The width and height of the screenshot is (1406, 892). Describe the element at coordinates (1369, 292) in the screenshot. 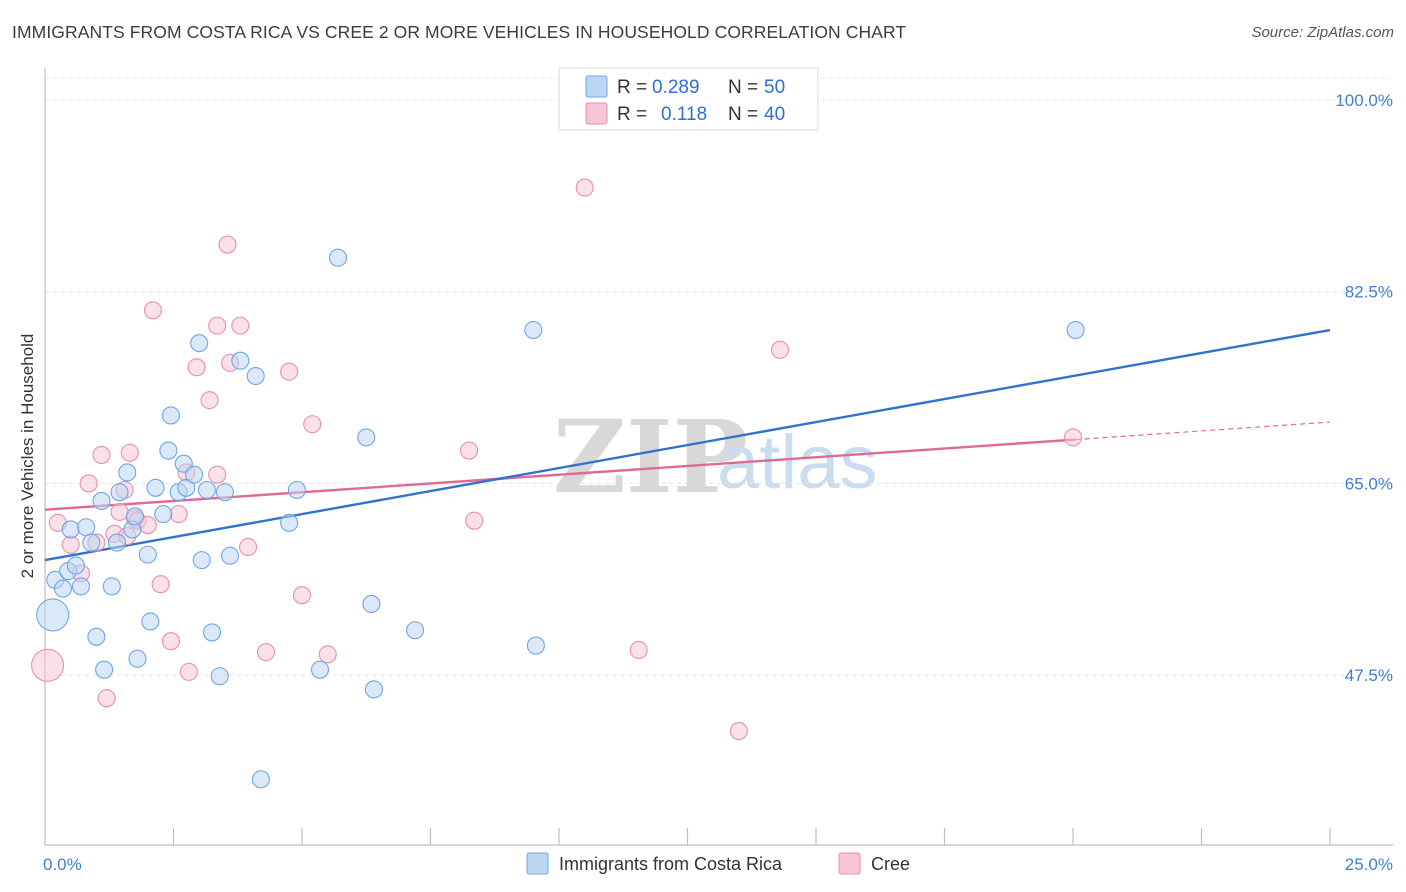

I see `y-tick-label-2: 82.5%` at that location.